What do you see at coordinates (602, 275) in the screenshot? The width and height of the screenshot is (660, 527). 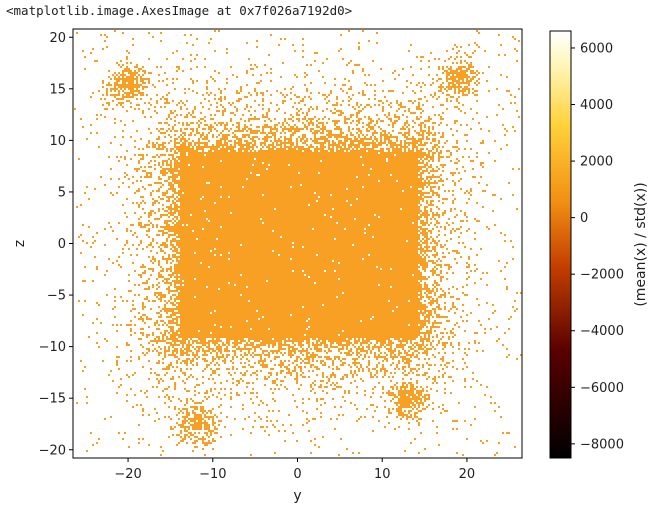 I see `colorbar-tick-label: −2000` at bounding box center [602, 275].